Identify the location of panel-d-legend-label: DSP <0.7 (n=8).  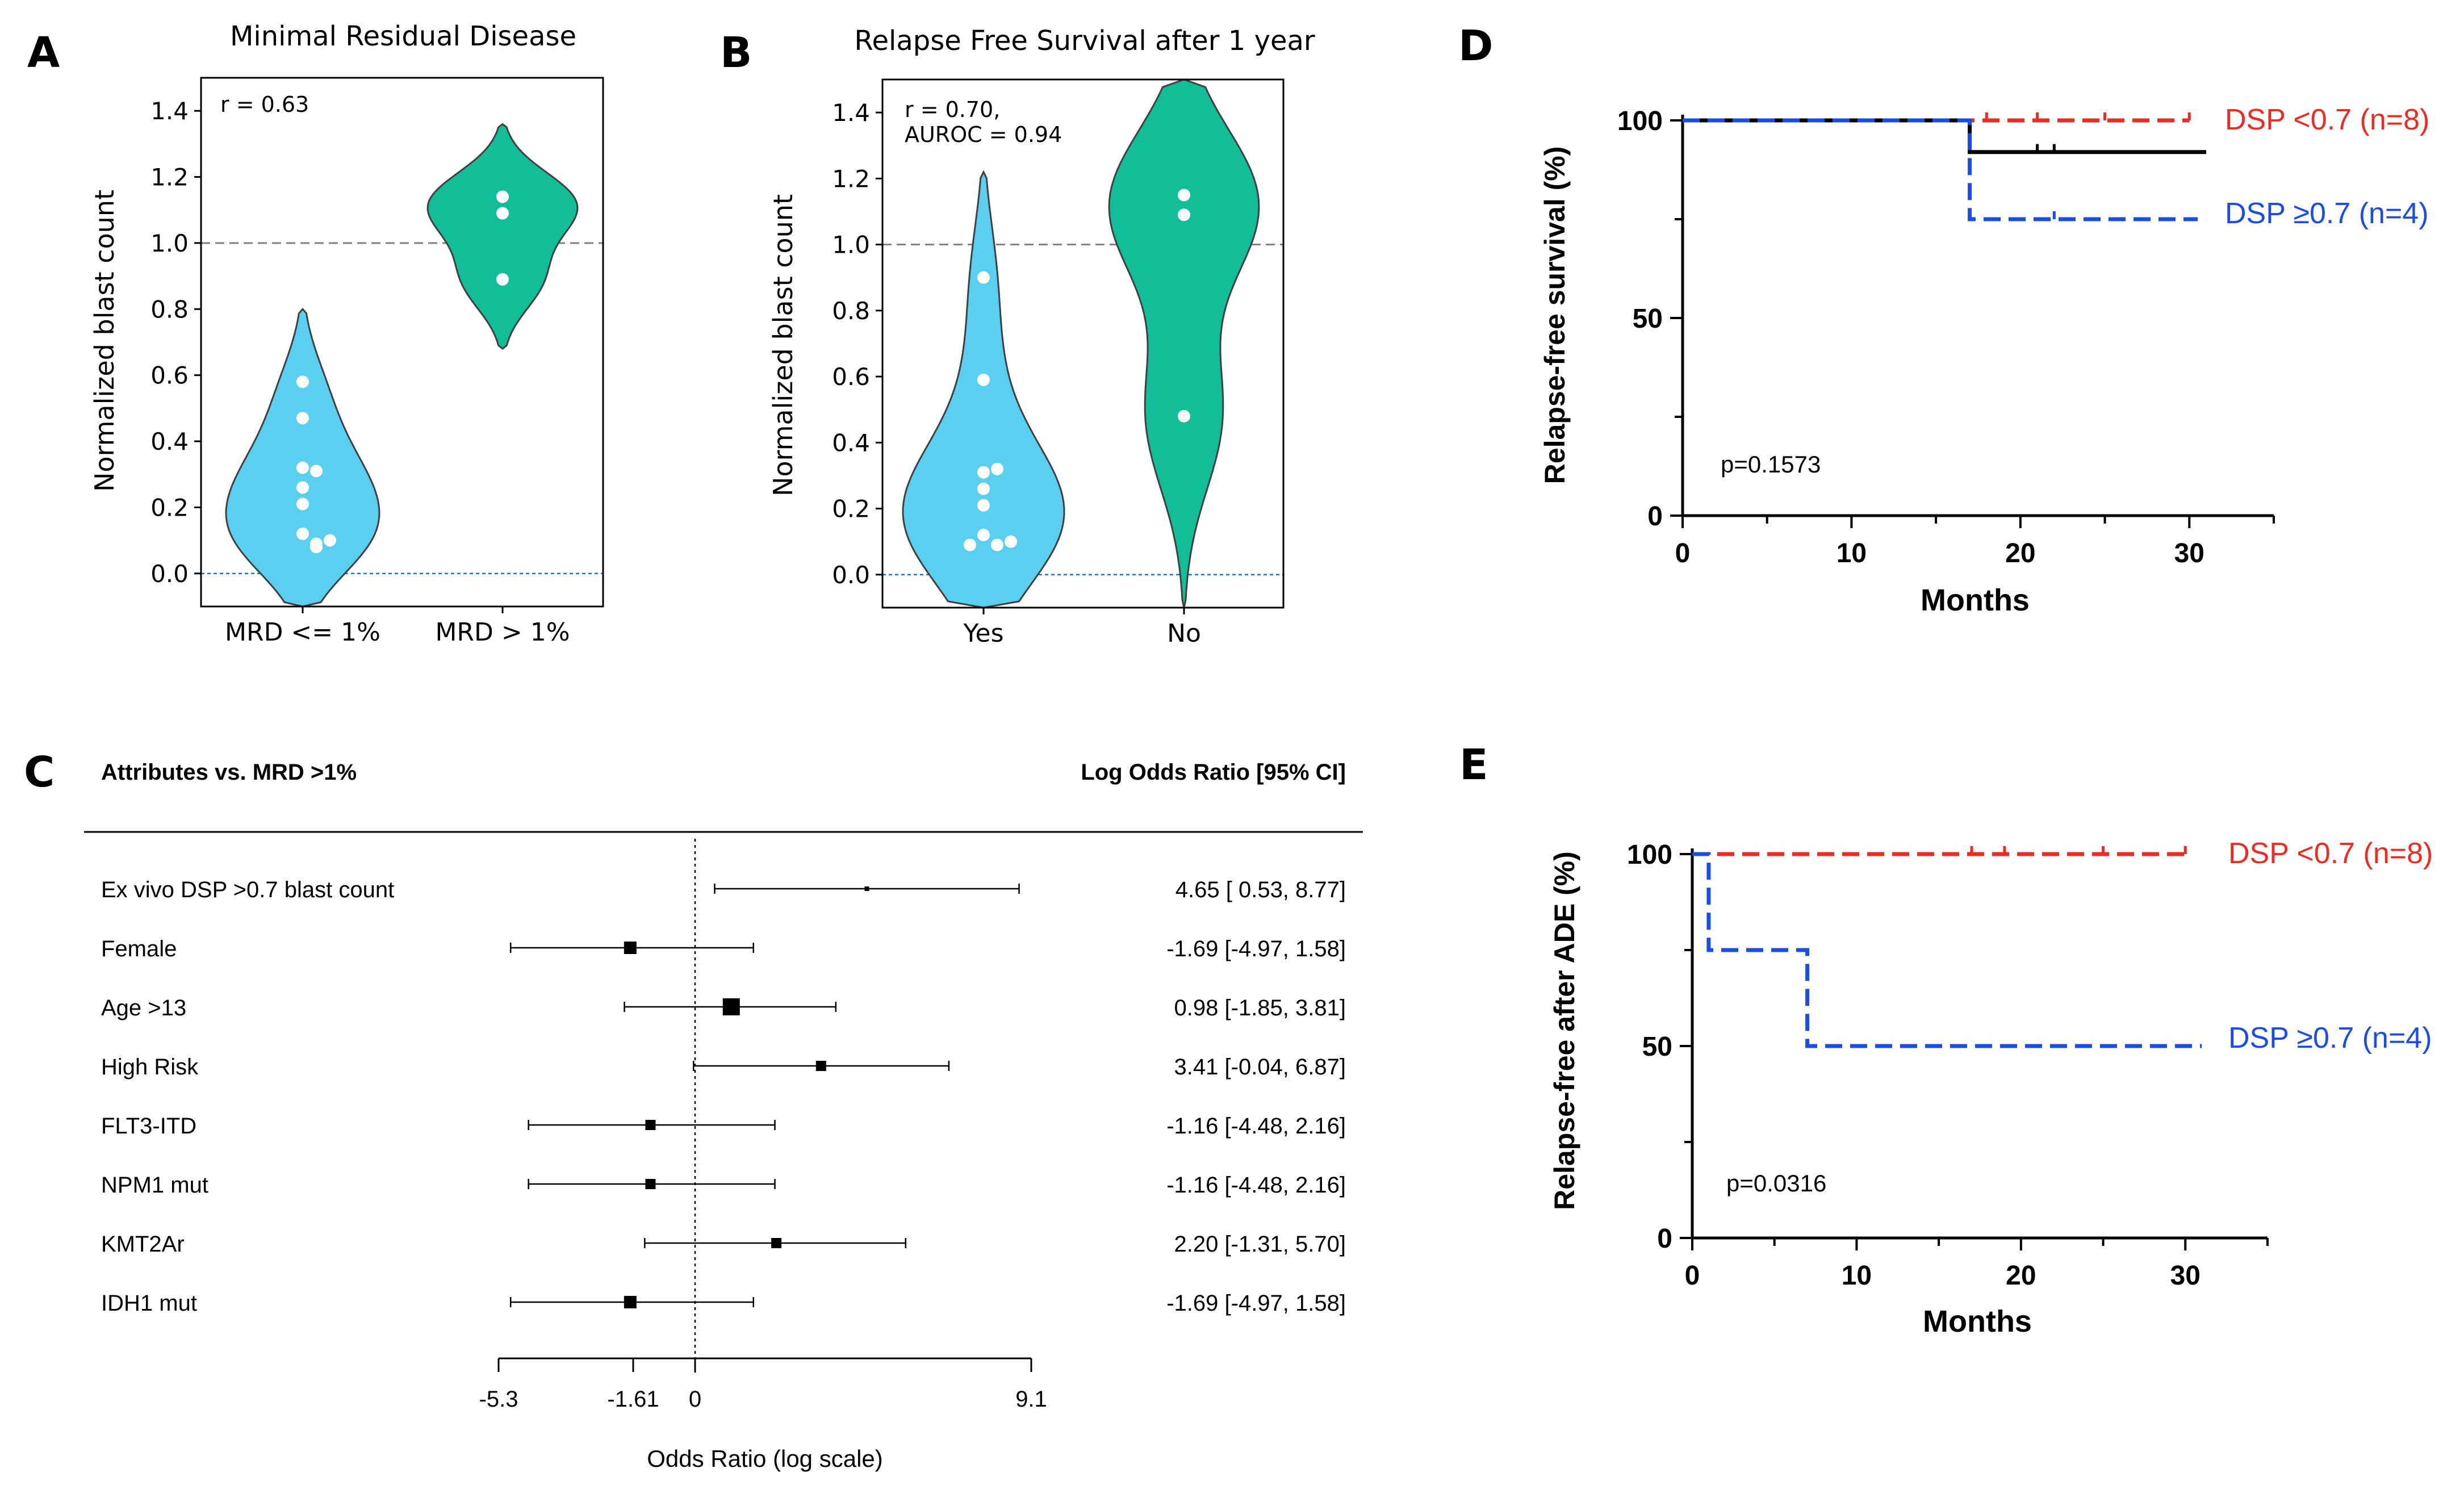
(2327, 119).